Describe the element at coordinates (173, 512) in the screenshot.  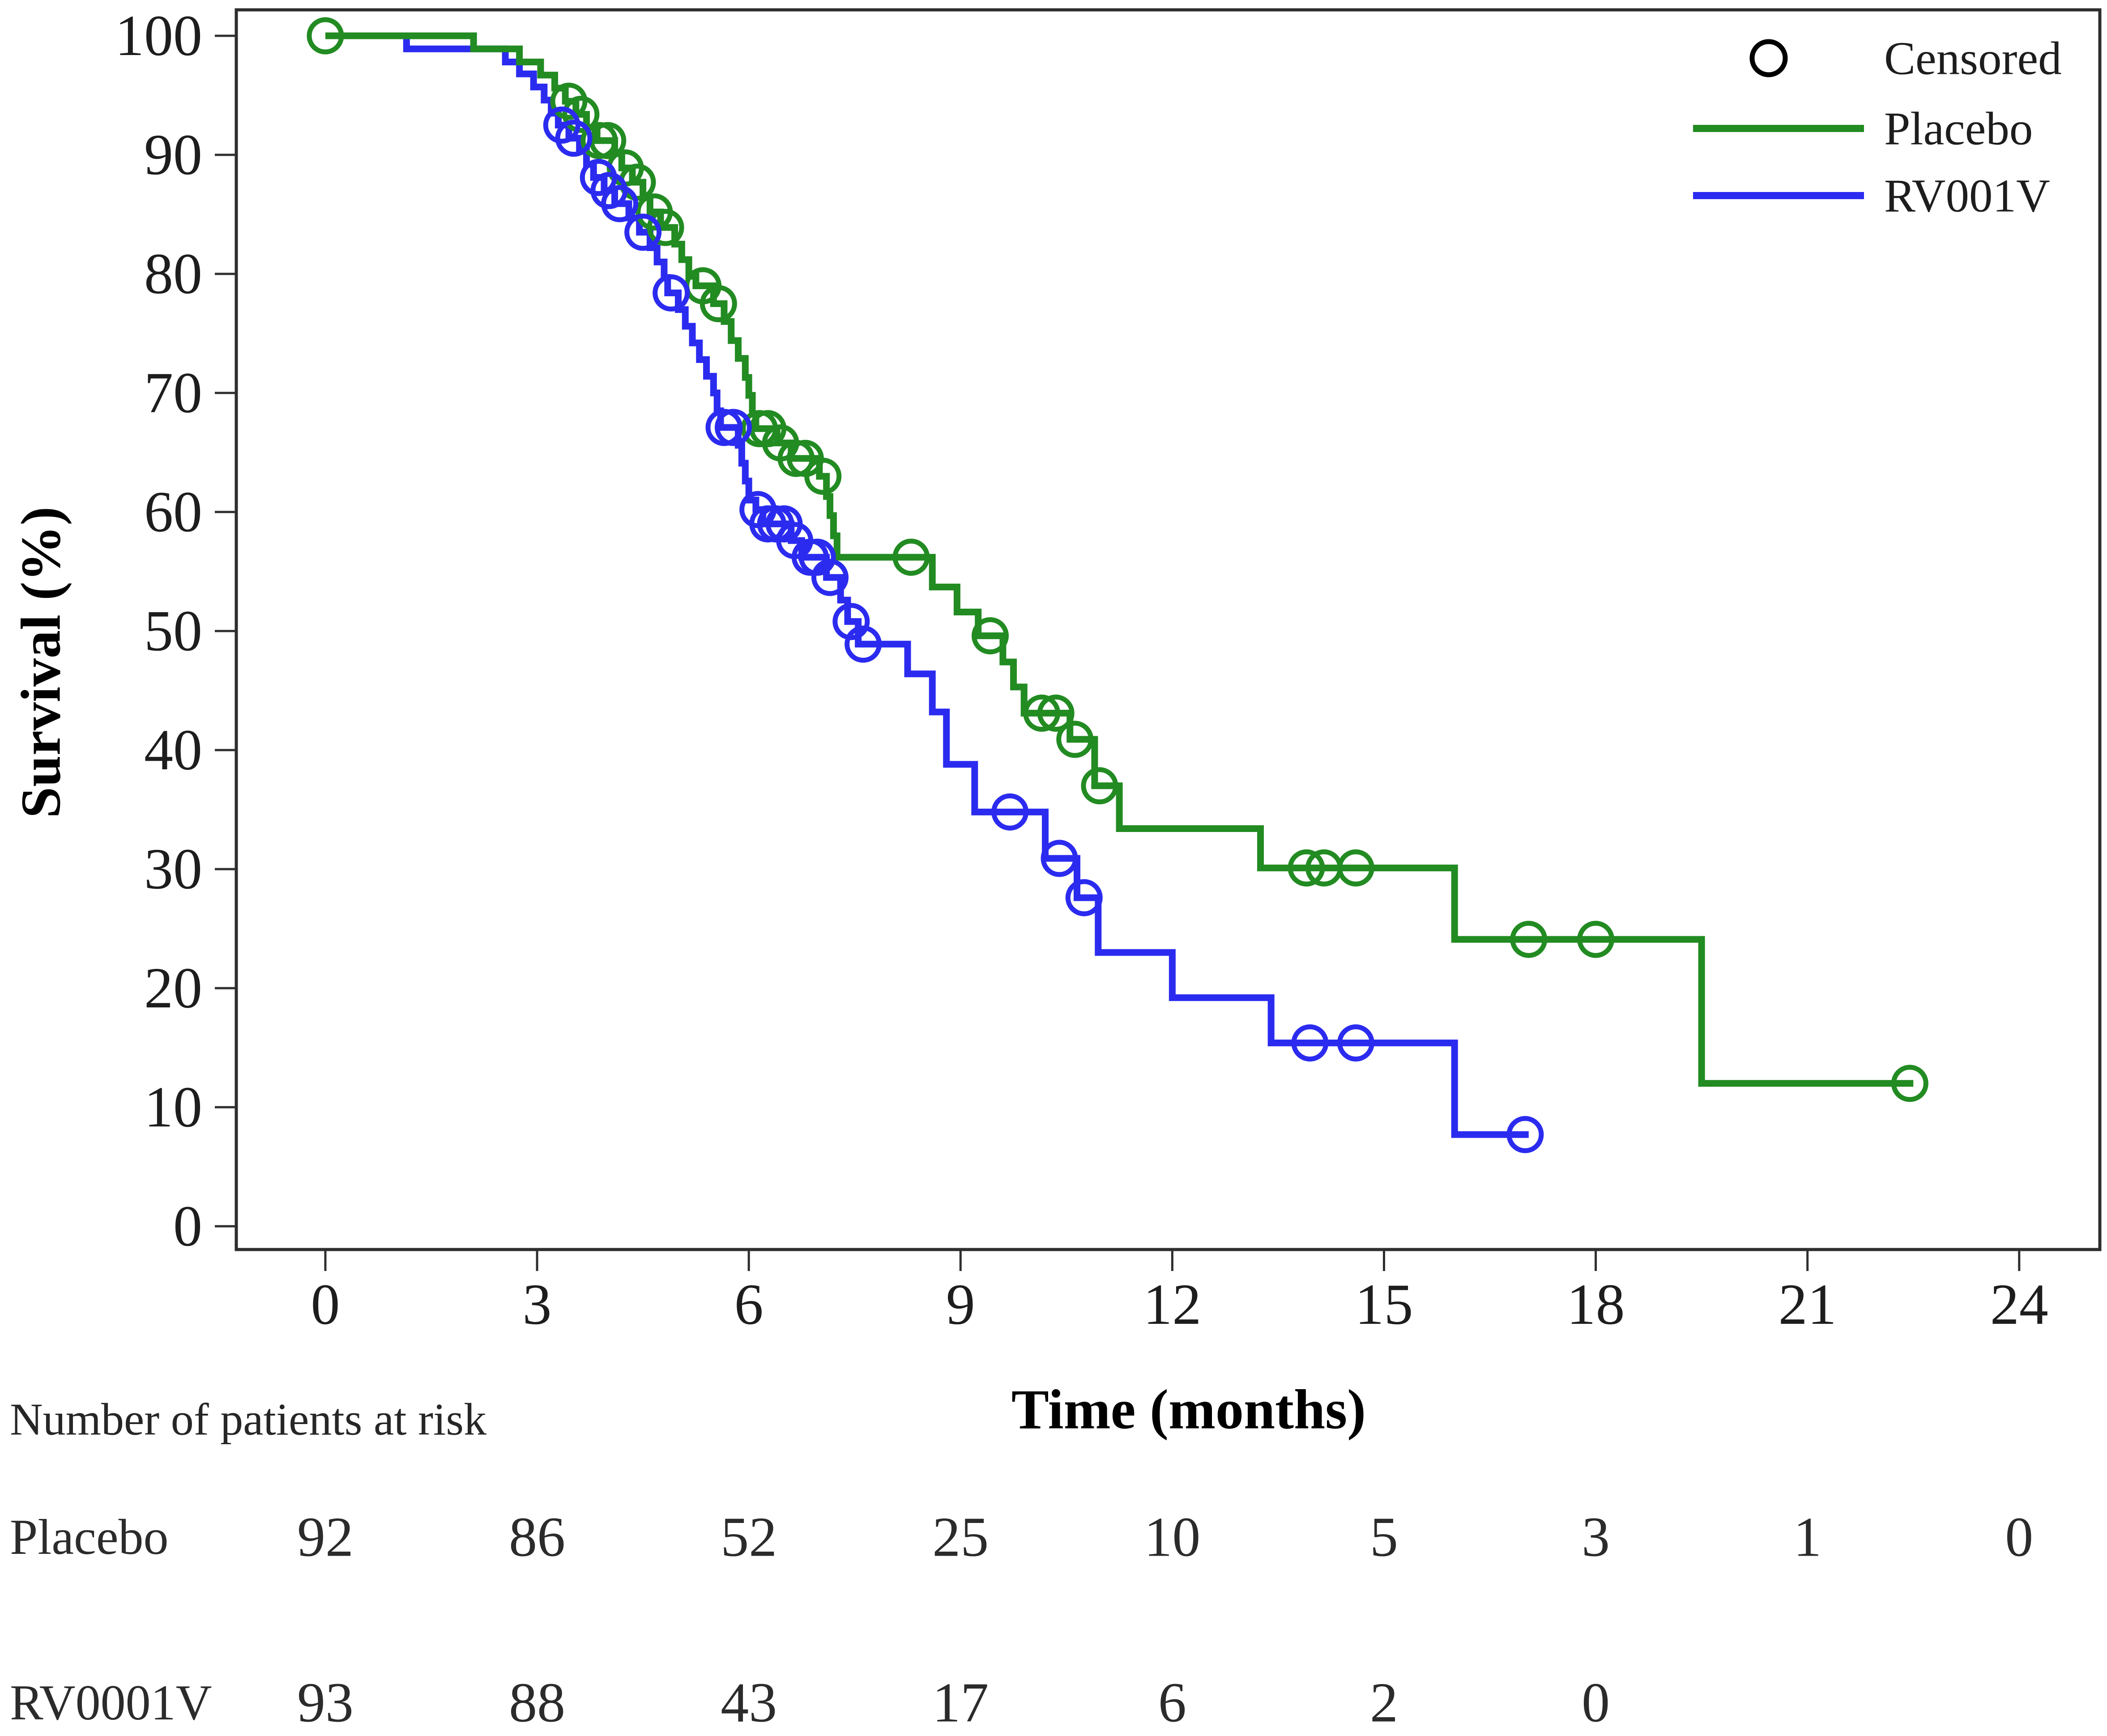
I see `y-axis-tick-label: 60` at that location.